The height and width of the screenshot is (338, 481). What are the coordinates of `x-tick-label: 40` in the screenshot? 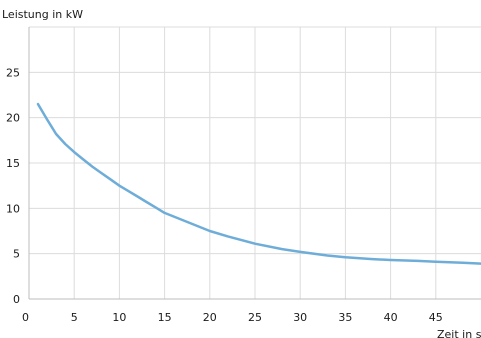 It's located at (391, 317).